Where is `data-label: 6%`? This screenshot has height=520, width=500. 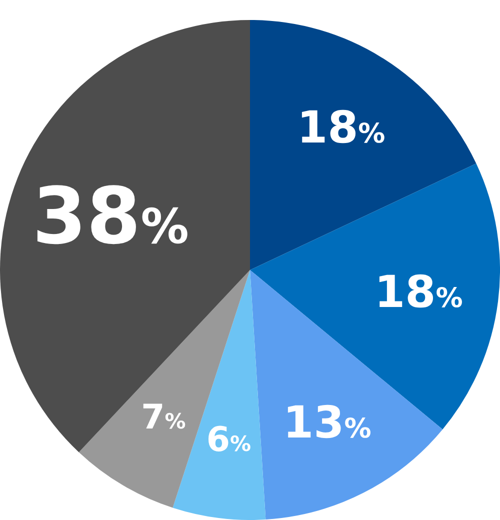 data-label: 6% is located at coordinates (229, 440).